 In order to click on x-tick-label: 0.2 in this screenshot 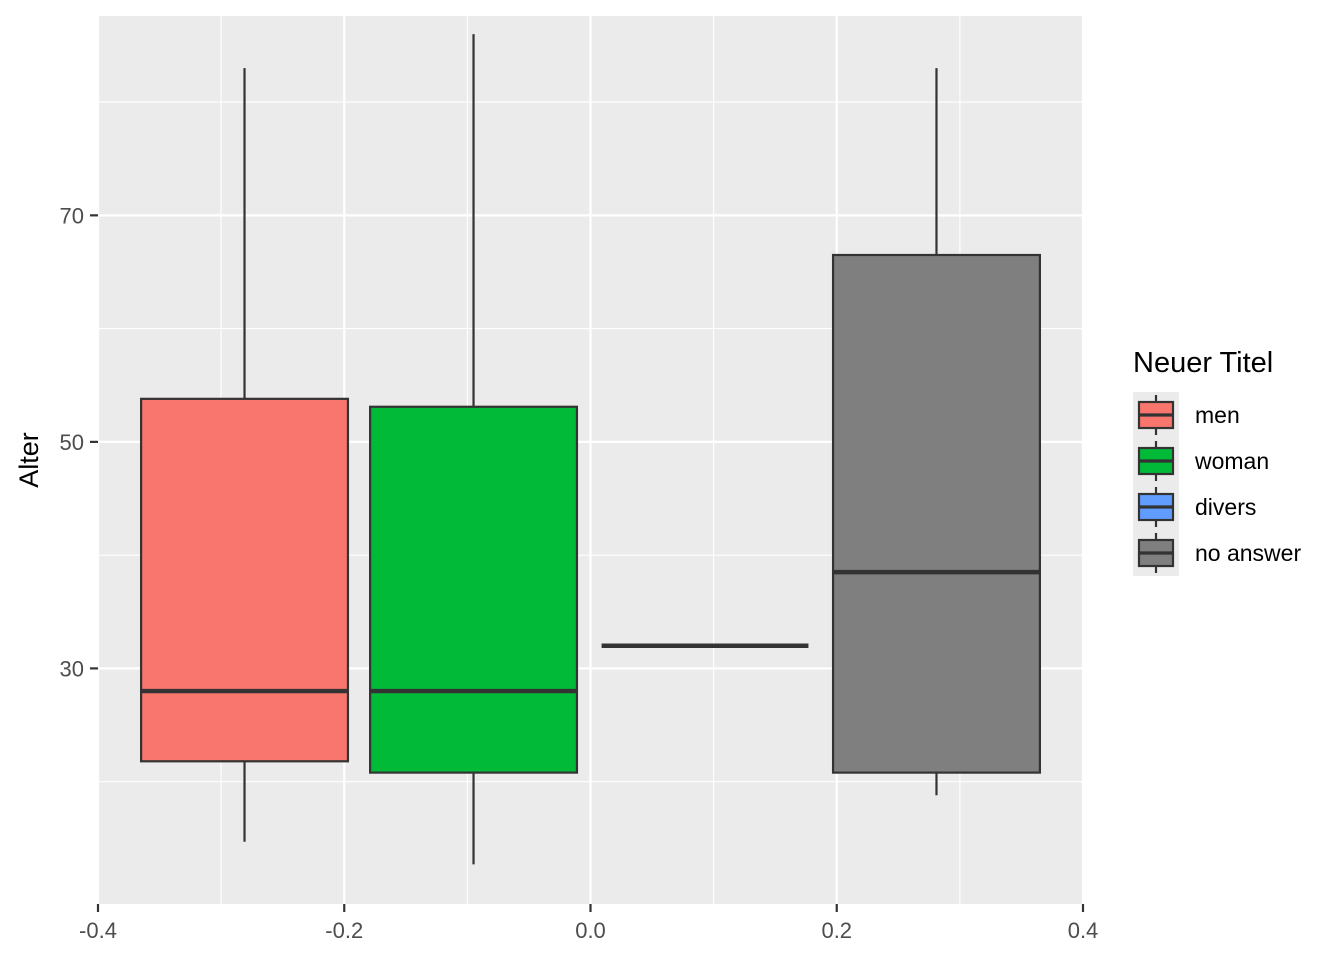, I will do `click(836, 930)`.